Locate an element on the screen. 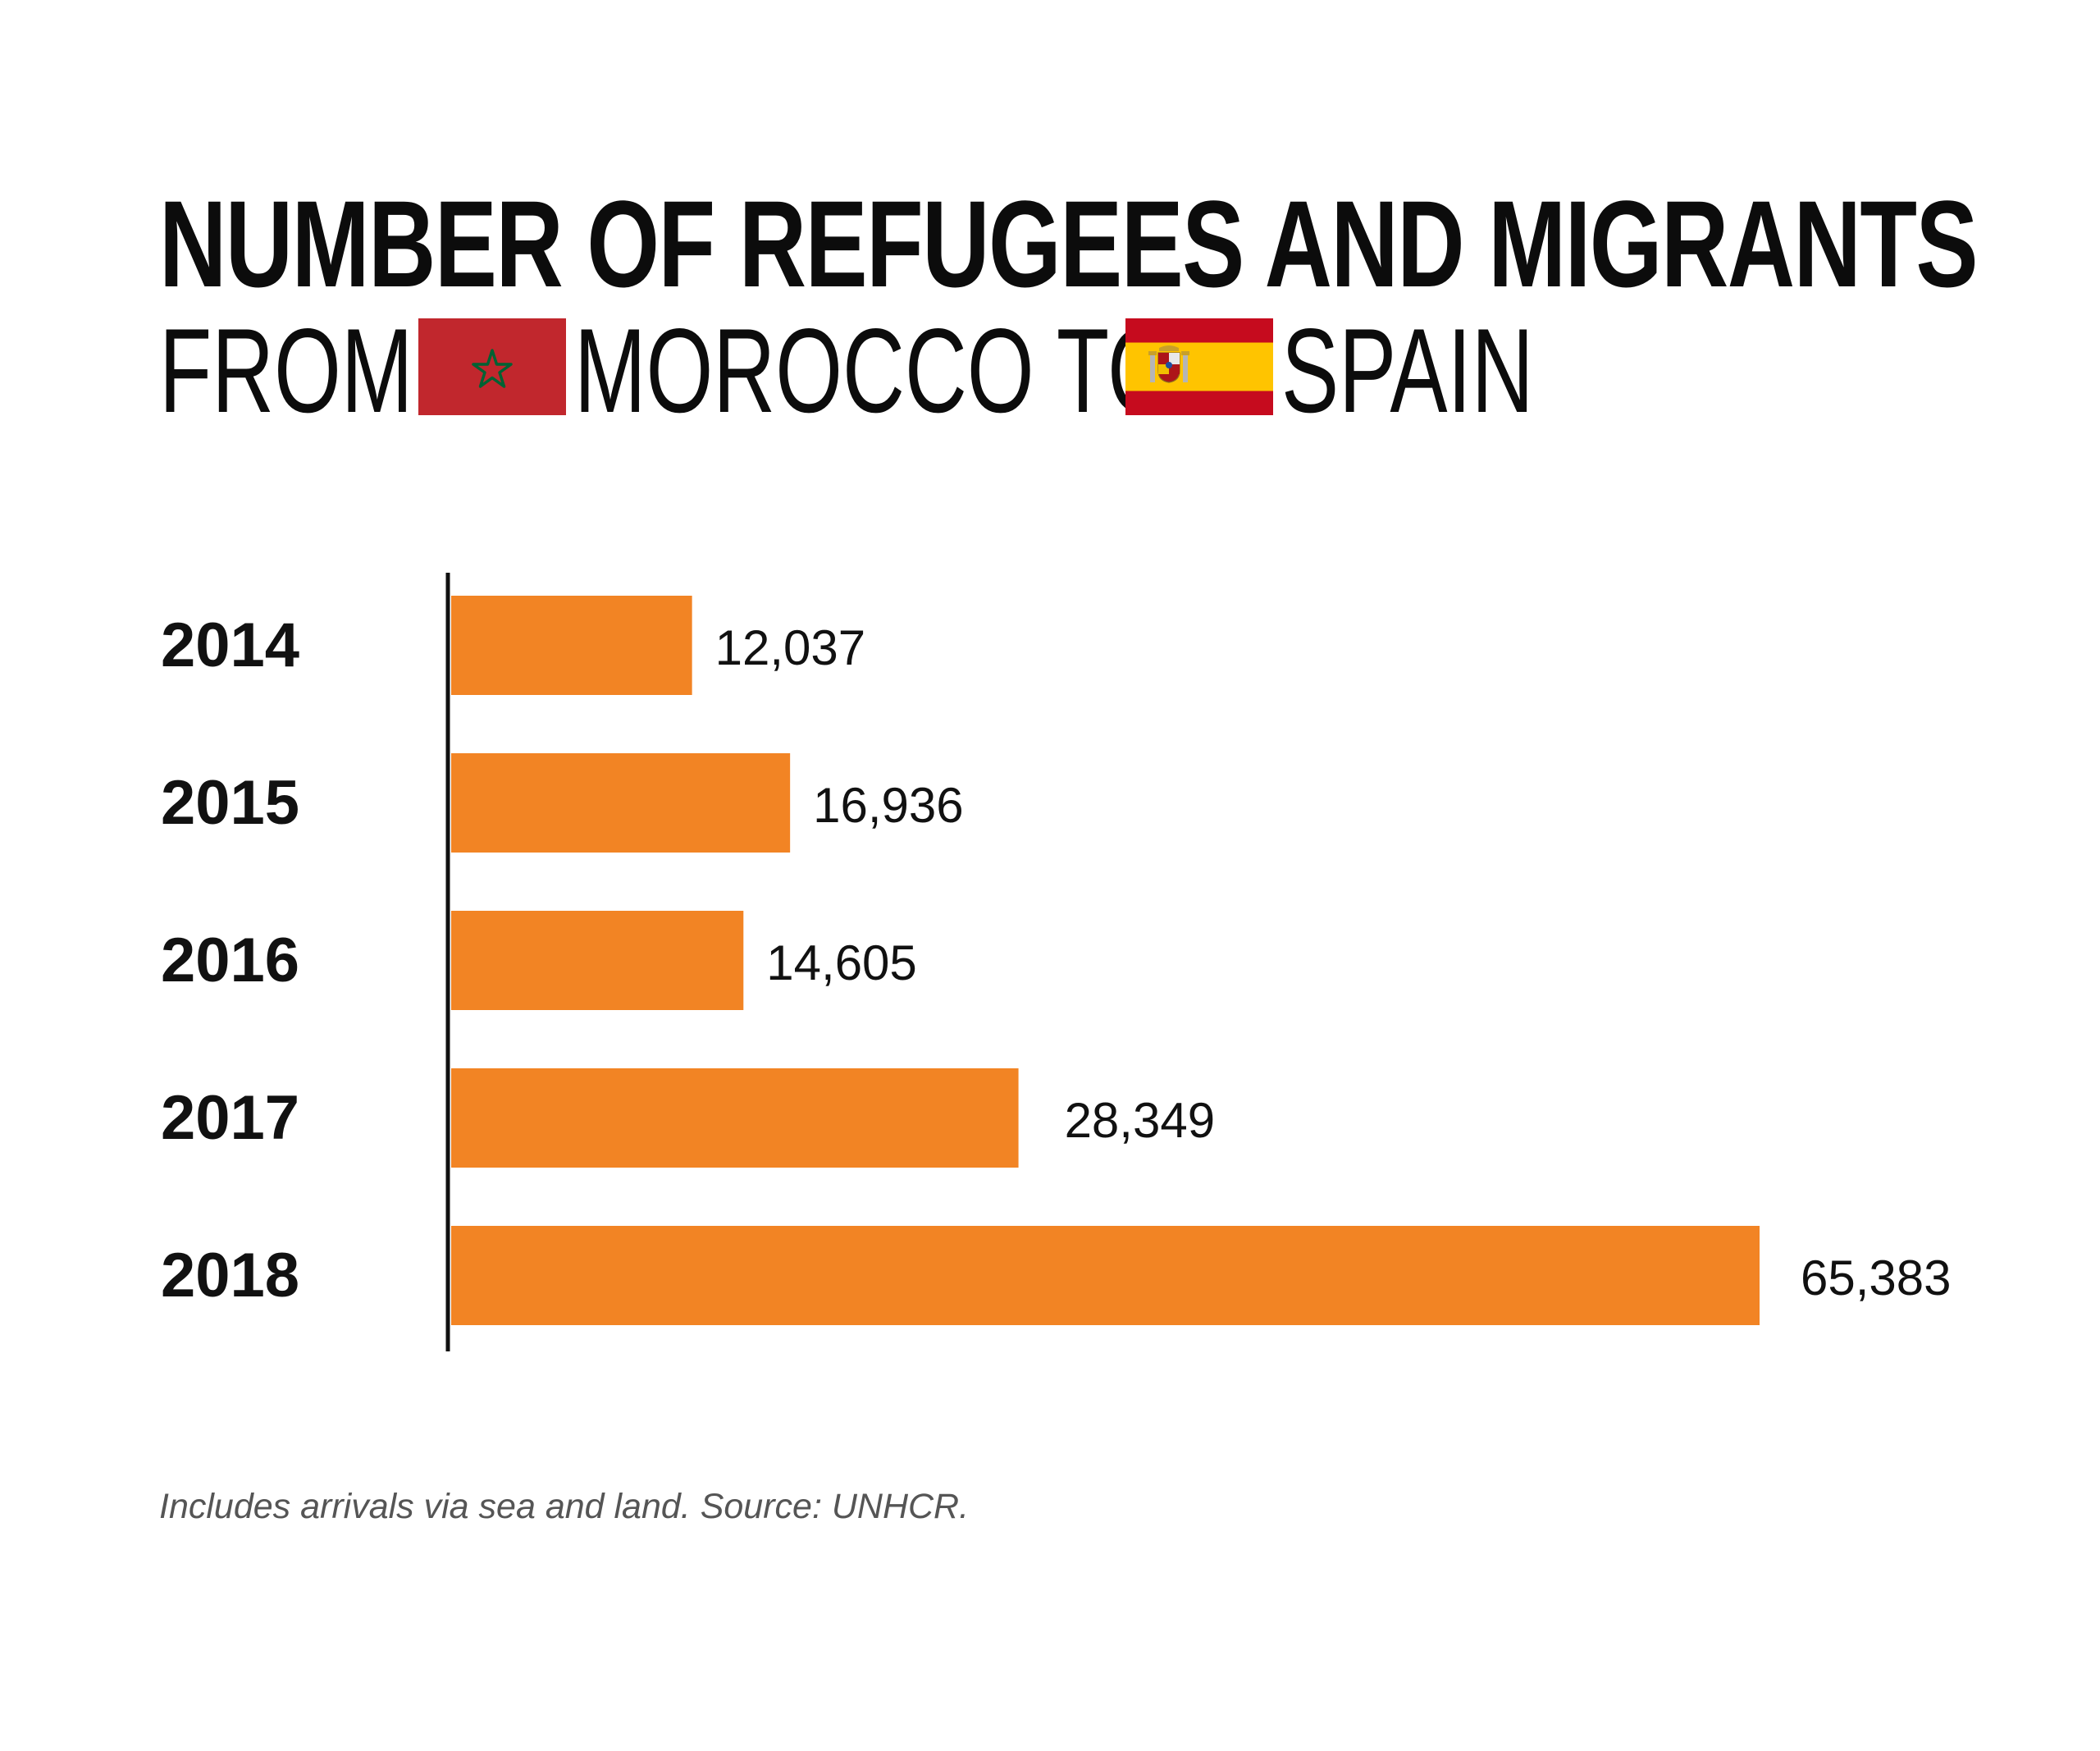 The image size is (2100, 1751). value-label-2015: 16,936 is located at coordinates (888, 805).